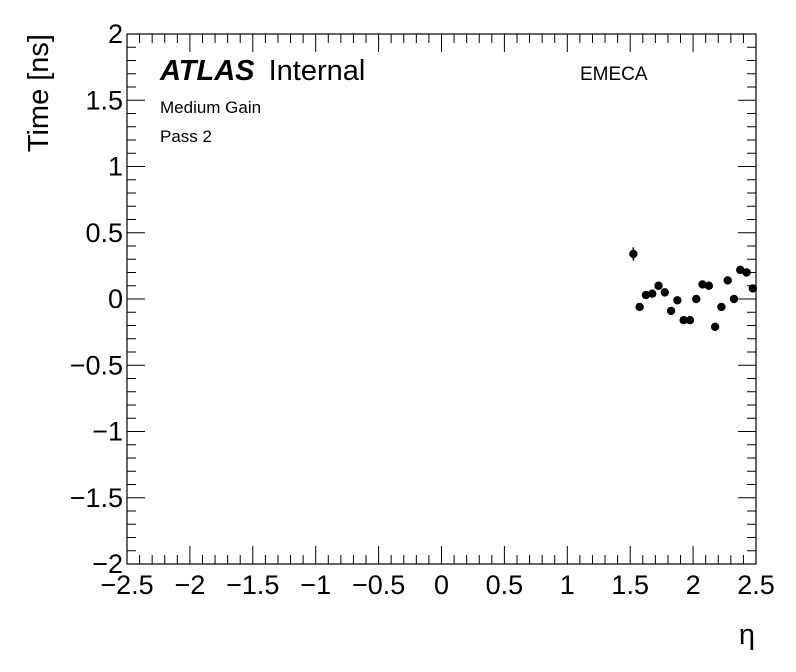 This screenshot has height=672, width=796. What do you see at coordinates (104, 100) in the screenshot?
I see `y-tick-label: 1.5` at bounding box center [104, 100].